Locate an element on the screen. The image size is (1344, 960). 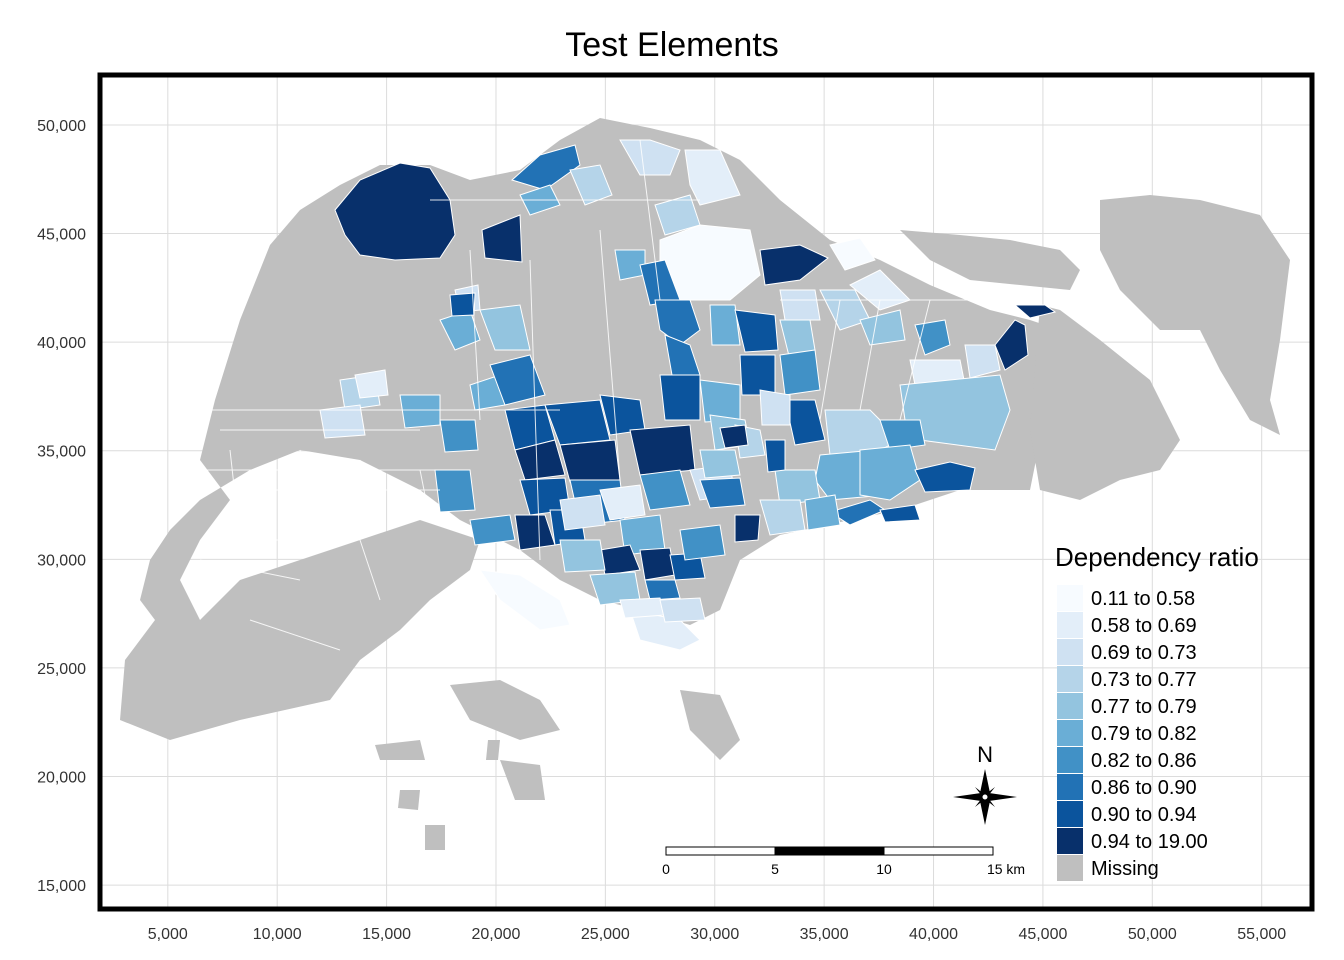
pulau-ubin-island is located at coordinates (990, 260).